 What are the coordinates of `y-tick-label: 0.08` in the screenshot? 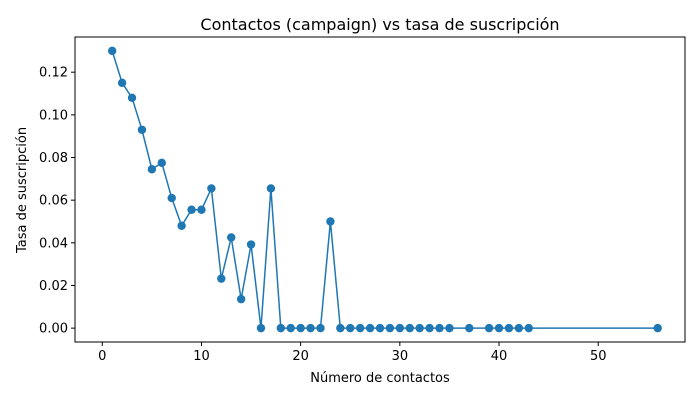 It's located at (53, 158).